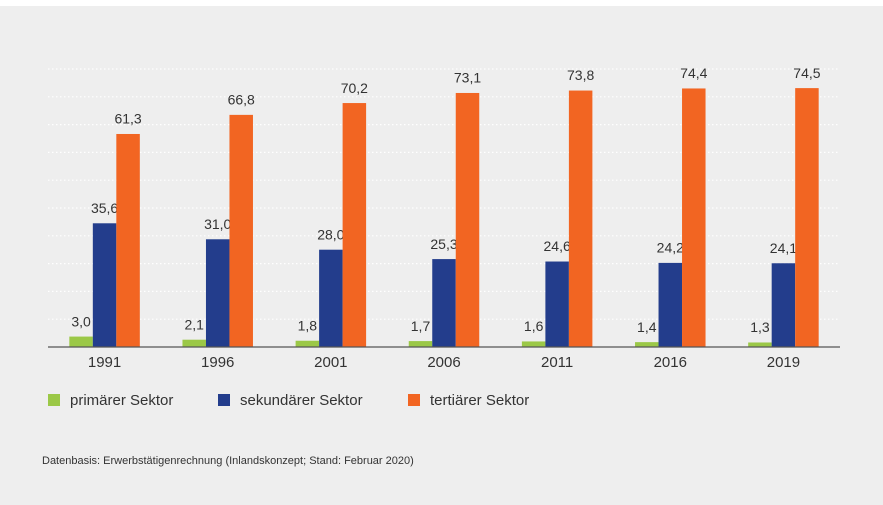 The image size is (883, 505). Describe the element at coordinates (301, 400) in the screenshot. I see `legend-label: sekundärer Sektor` at that location.